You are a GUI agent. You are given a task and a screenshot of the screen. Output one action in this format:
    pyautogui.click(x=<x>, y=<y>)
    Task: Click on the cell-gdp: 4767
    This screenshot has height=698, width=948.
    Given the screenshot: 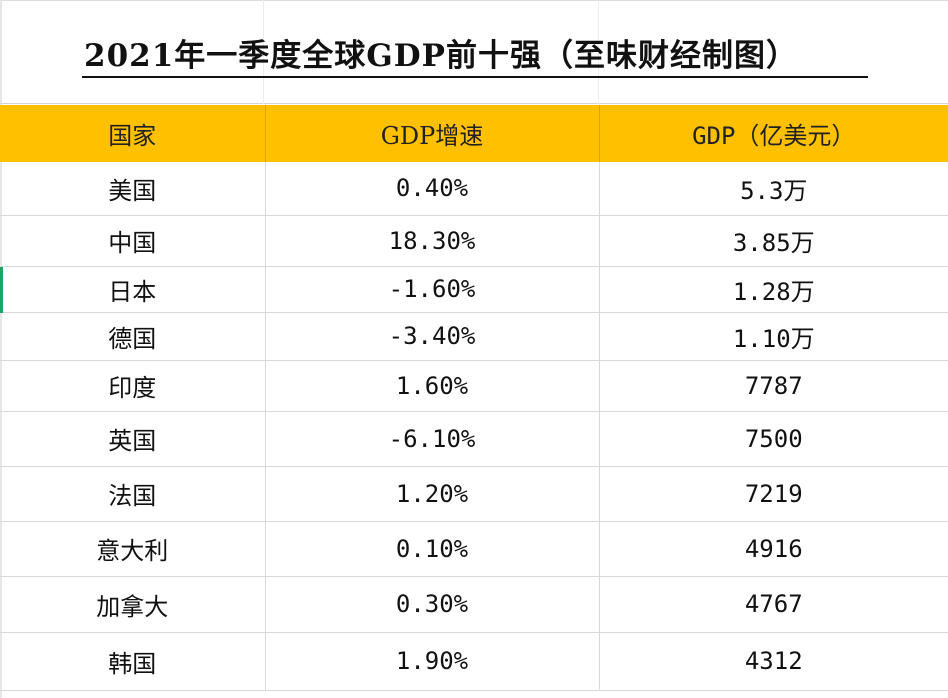 What is the action you would take?
    pyautogui.click(x=773, y=604)
    